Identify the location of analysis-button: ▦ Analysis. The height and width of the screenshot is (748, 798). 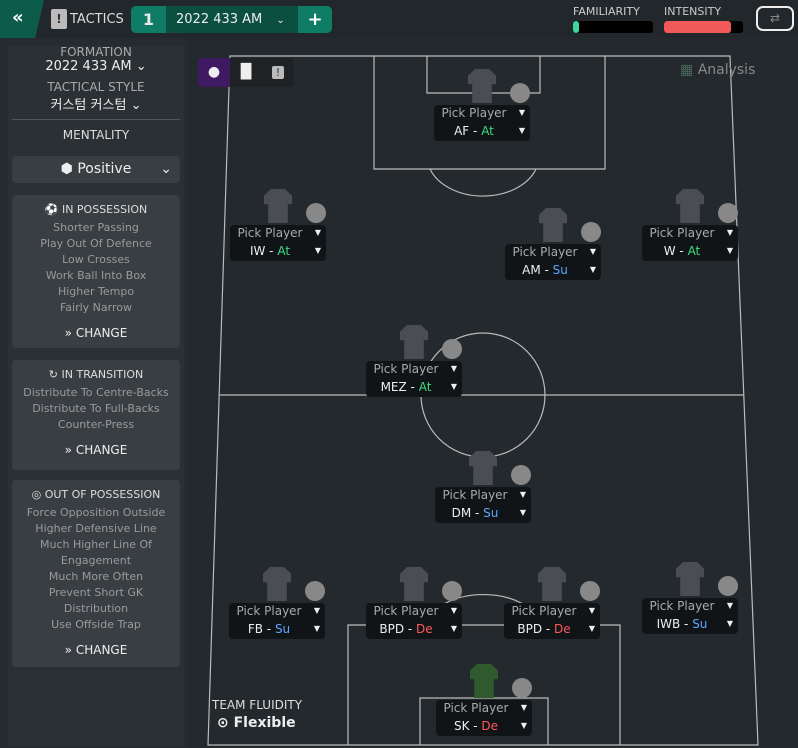
(717, 70).